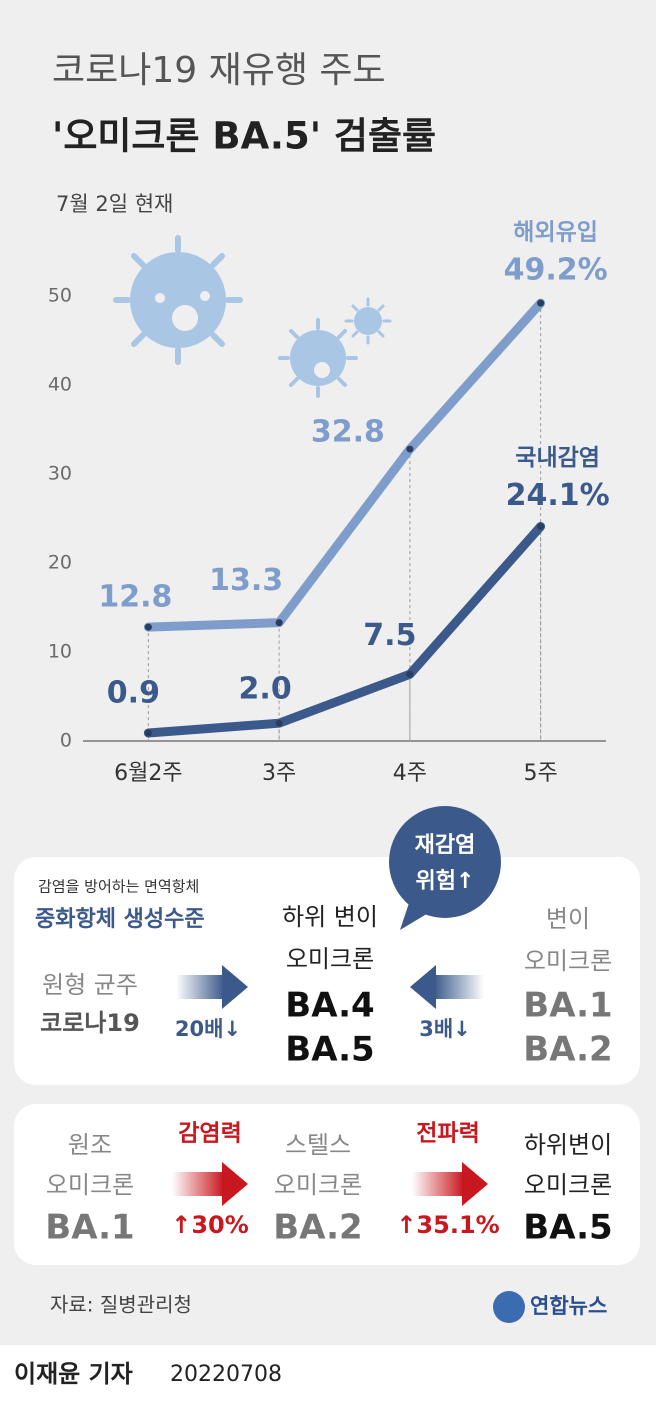  I want to click on bubble-tail, so click(415, 915).